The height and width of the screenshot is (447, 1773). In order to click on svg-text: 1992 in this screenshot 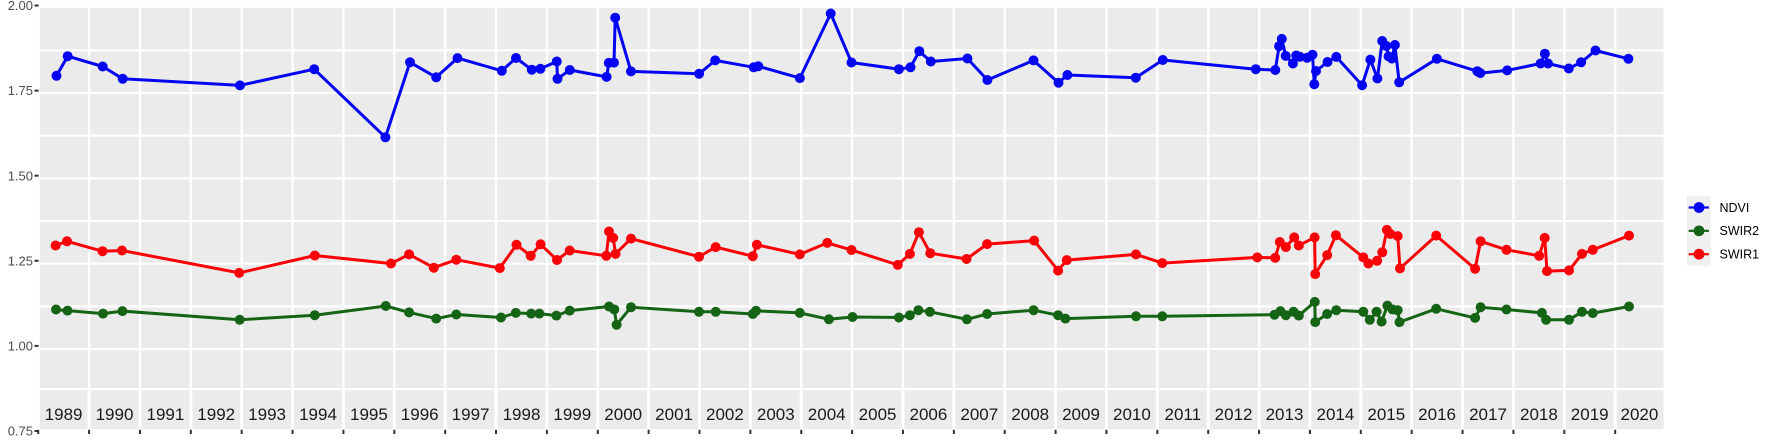, I will do `click(216, 414)`.